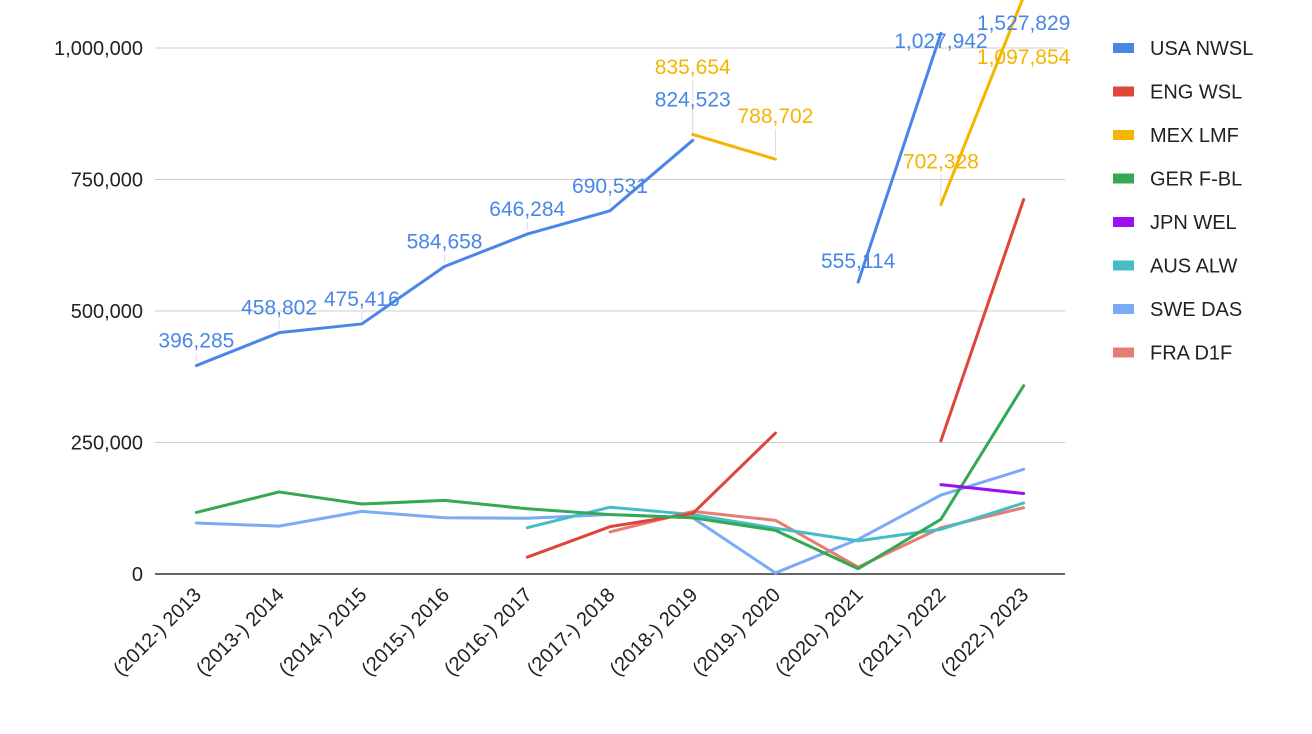 The height and width of the screenshot is (734, 1312). Describe the element at coordinates (488, 632) in the screenshot. I see `x-tick-label: (2016-) 2017` at that location.